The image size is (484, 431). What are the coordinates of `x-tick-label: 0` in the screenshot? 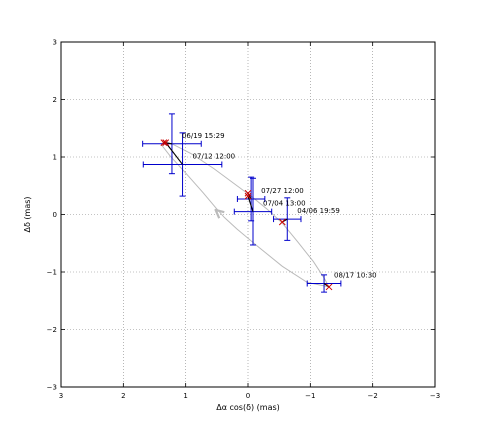 It's located at (248, 396).